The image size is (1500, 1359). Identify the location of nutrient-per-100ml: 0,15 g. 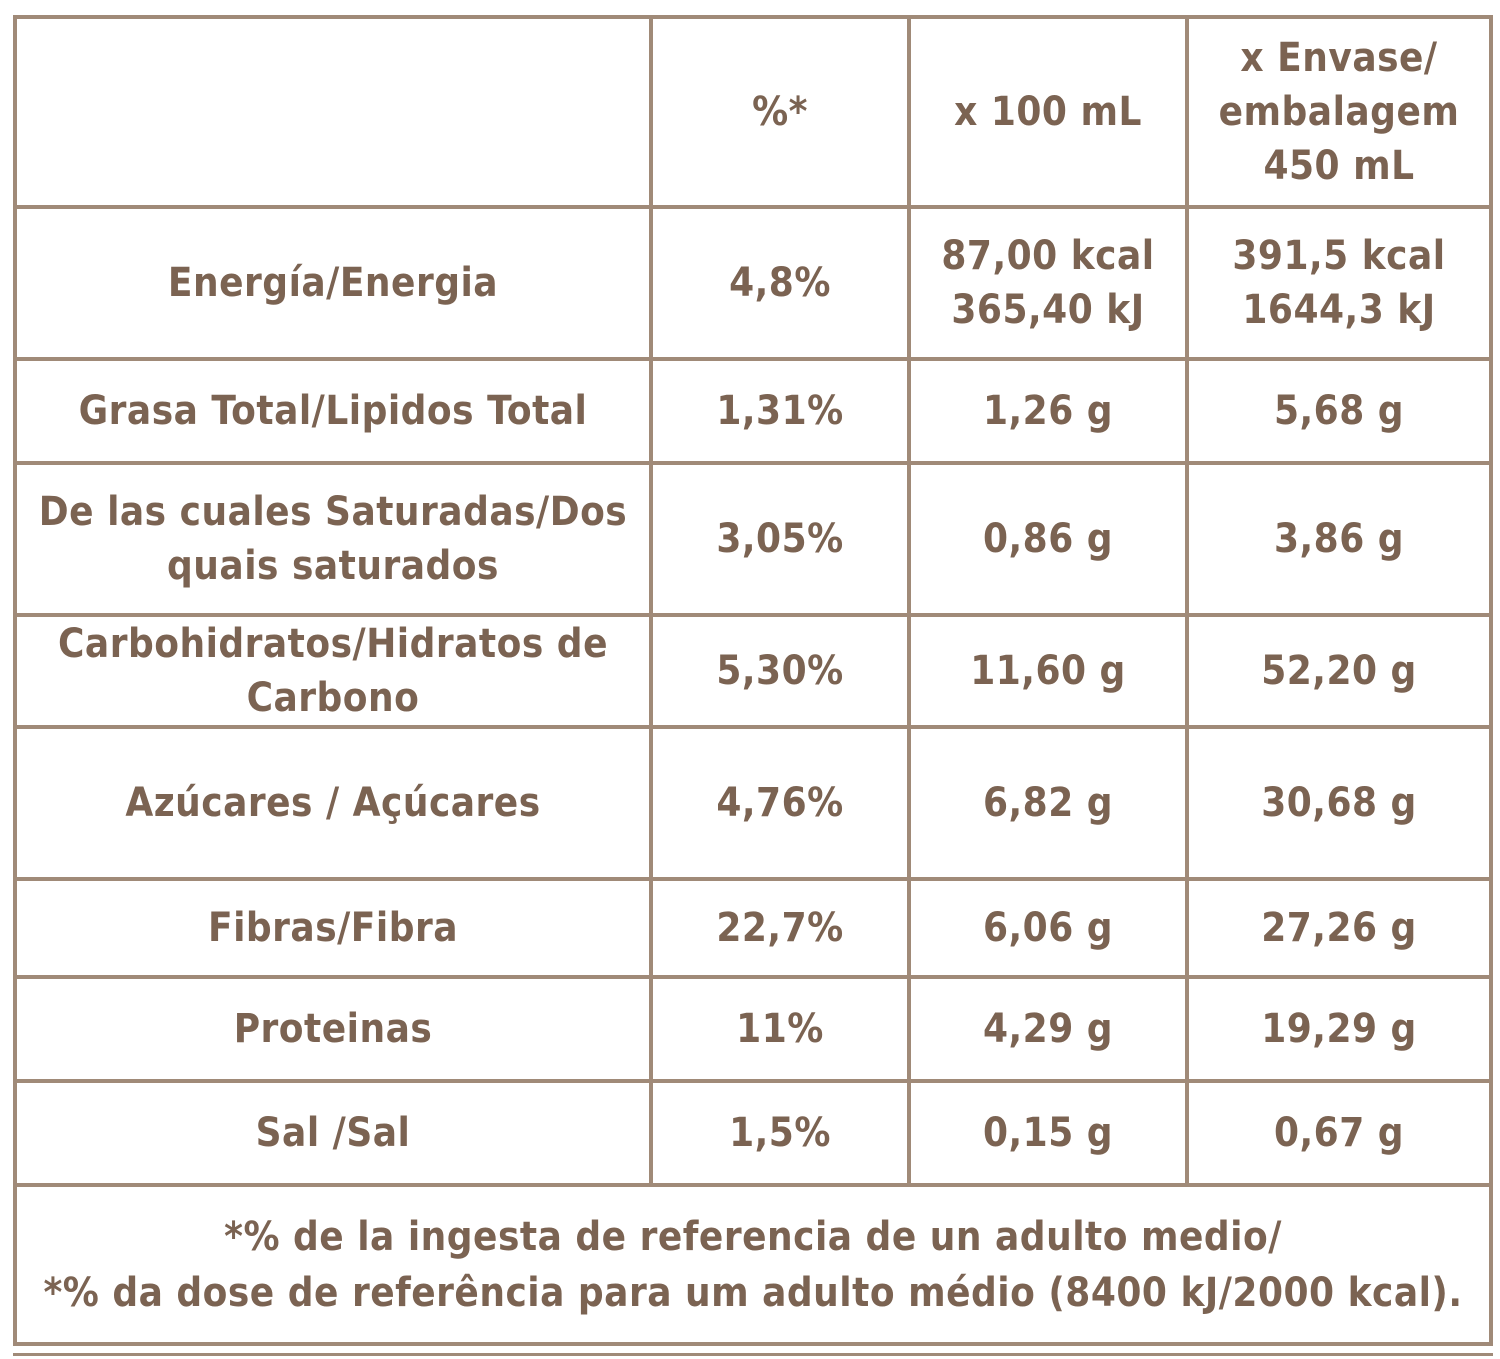
(1048, 1133).